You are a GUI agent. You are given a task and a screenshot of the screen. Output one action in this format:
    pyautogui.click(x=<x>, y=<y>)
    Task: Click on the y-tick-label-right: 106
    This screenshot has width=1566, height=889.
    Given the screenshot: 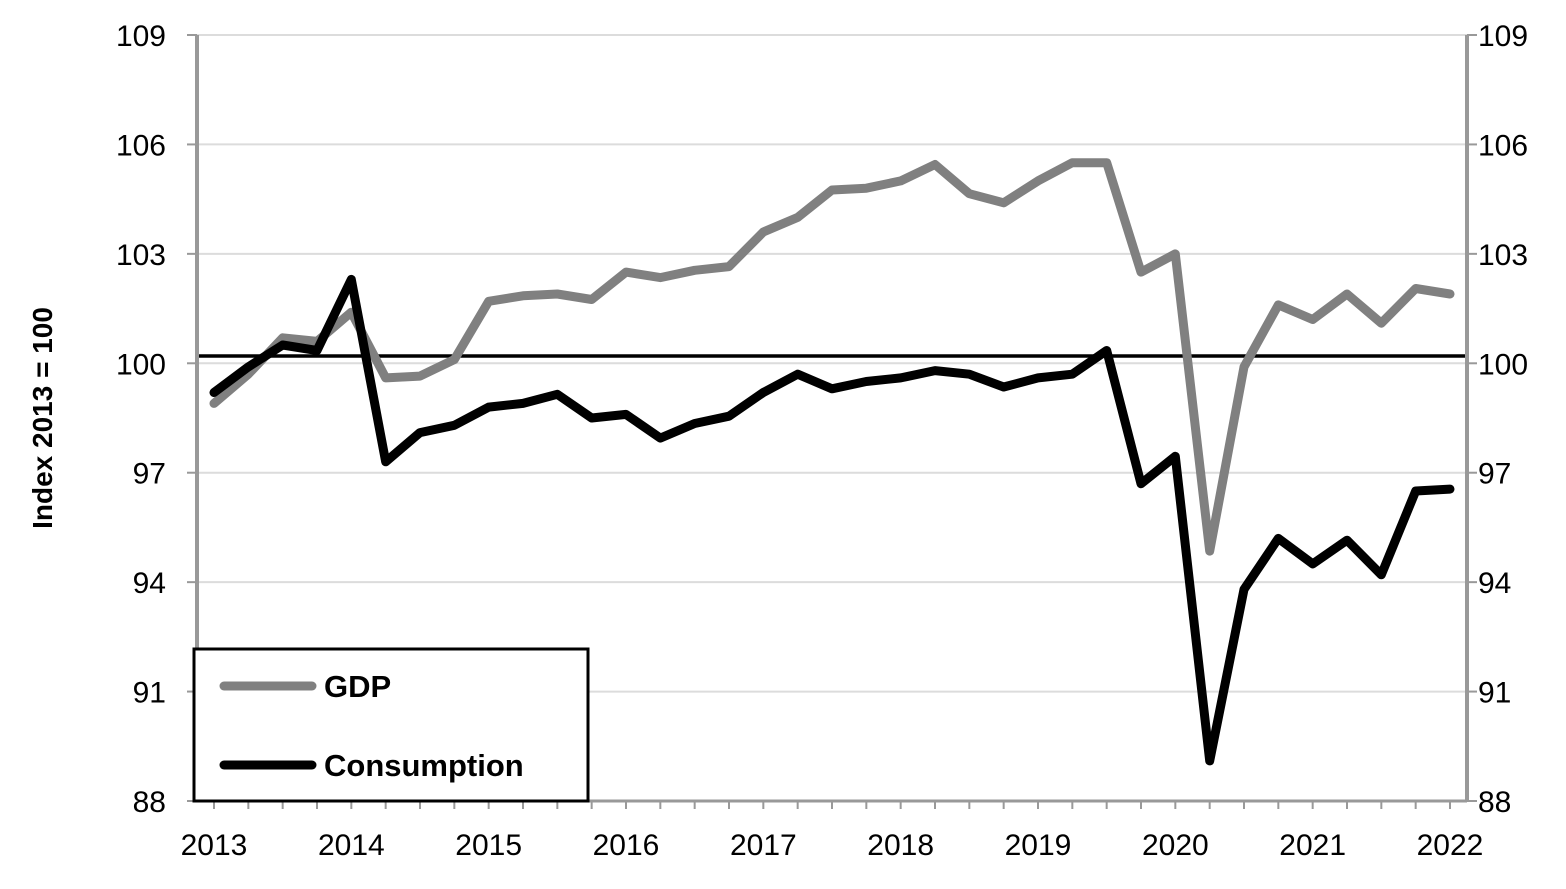 What is the action you would take?
    pyautogui.click(x=1503, y=145)
    